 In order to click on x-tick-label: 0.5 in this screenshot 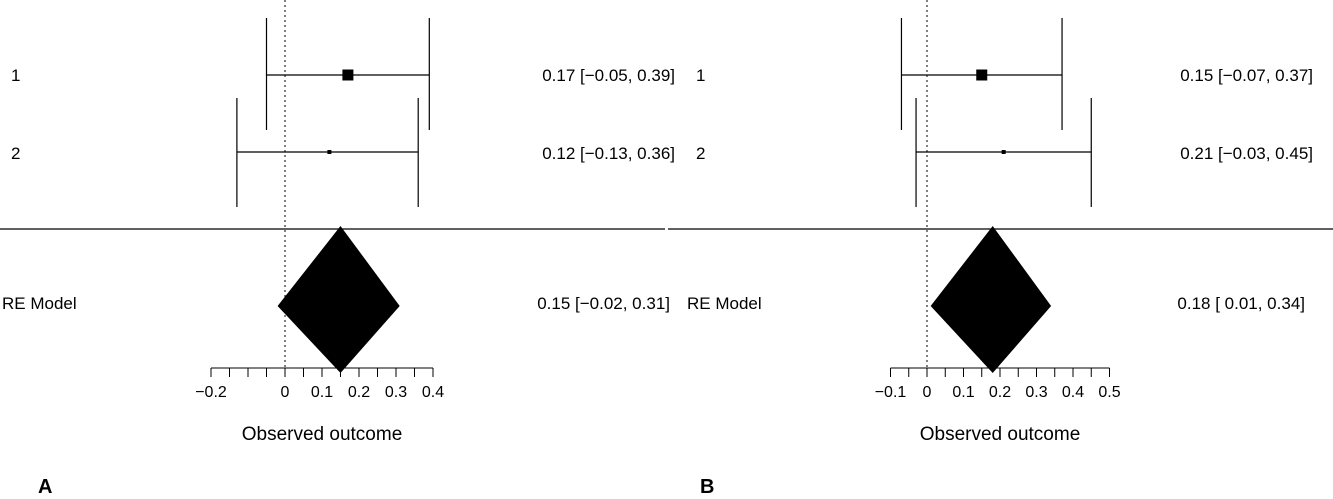, I will do `click(1109, 392)`.